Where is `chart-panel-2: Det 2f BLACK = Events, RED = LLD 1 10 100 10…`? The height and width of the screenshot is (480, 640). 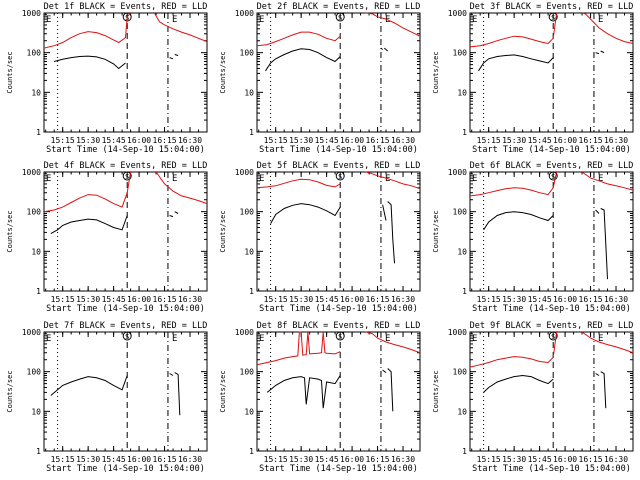
chart-panel-2: Det 2f BLACK = Events, RED = LLD 1 10 100 10… is located at coordinates (320, 78).